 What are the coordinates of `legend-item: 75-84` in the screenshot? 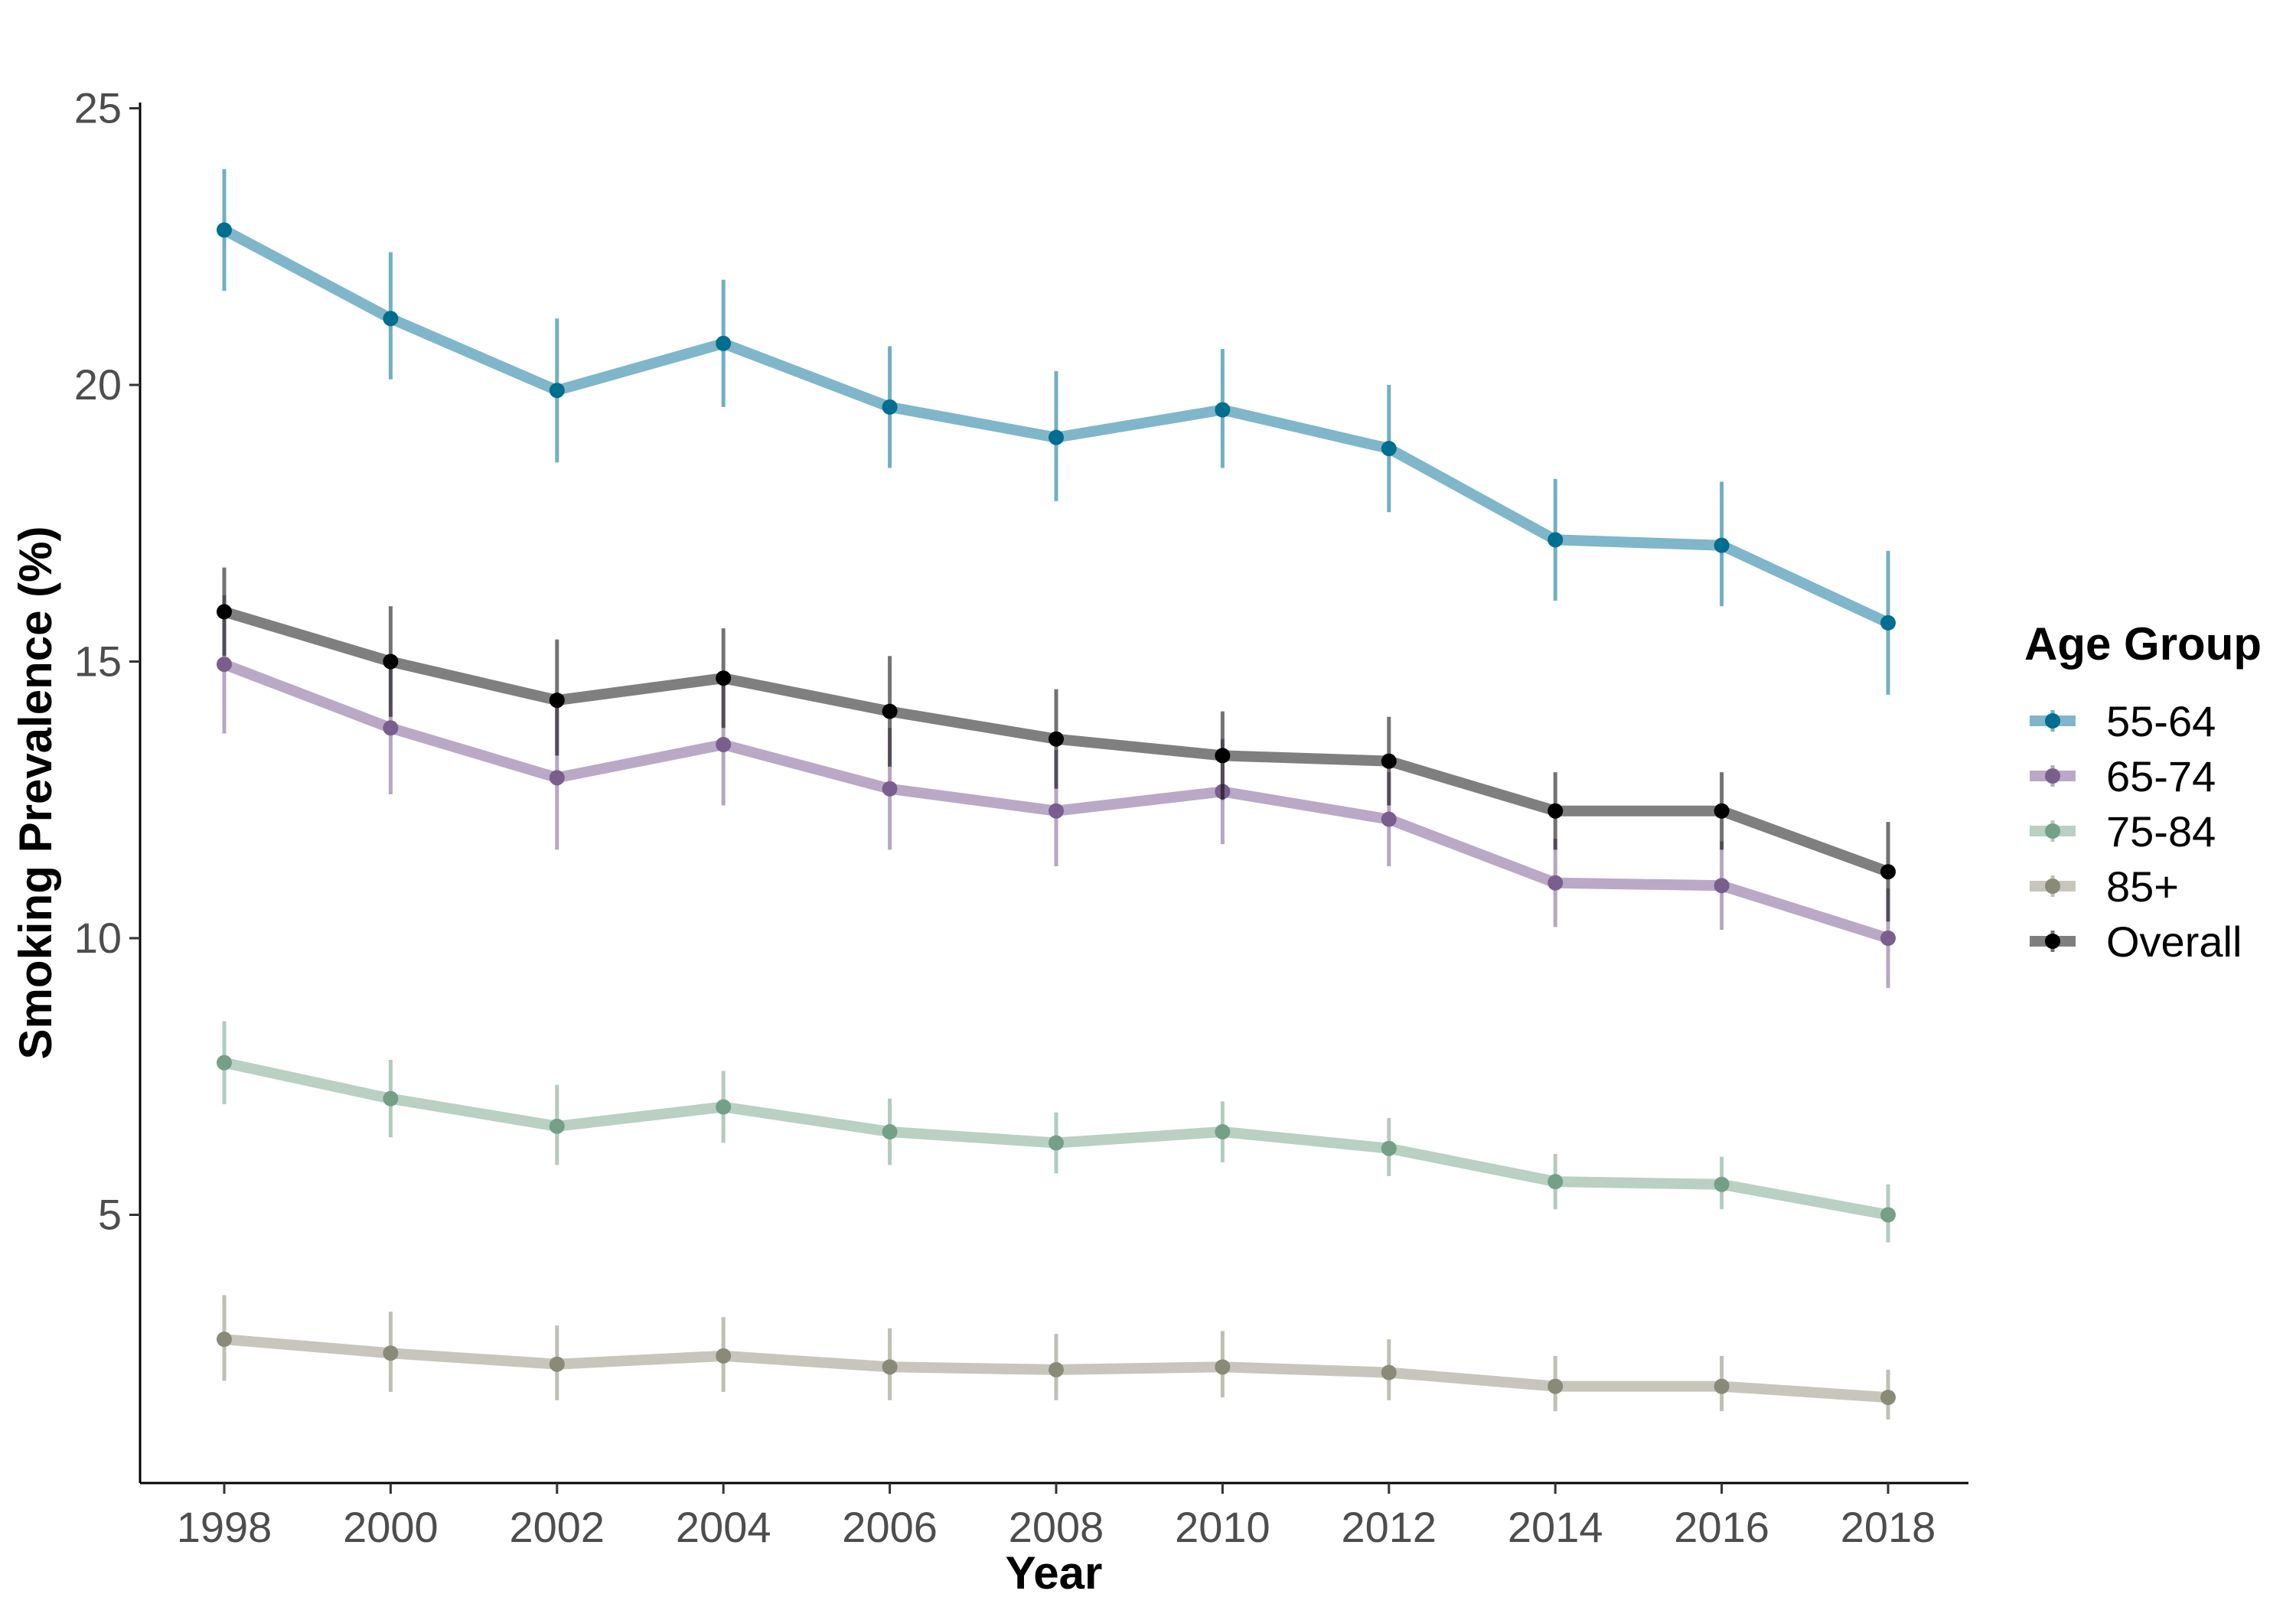 It's located at (2123, 831).